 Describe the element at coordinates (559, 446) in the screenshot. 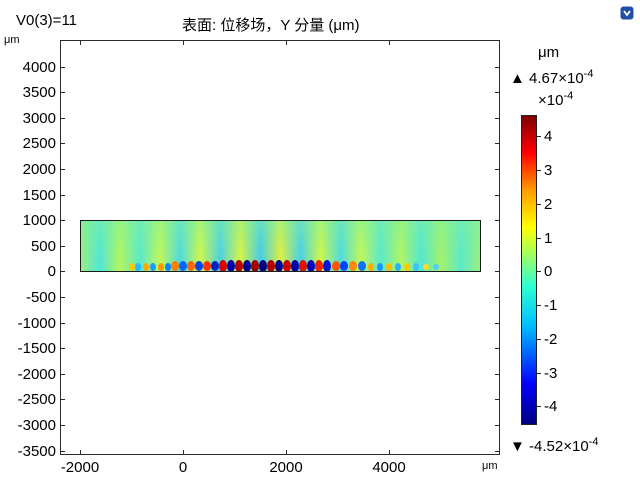

I see `colorbar-min-value: -4.52×10` at that location.